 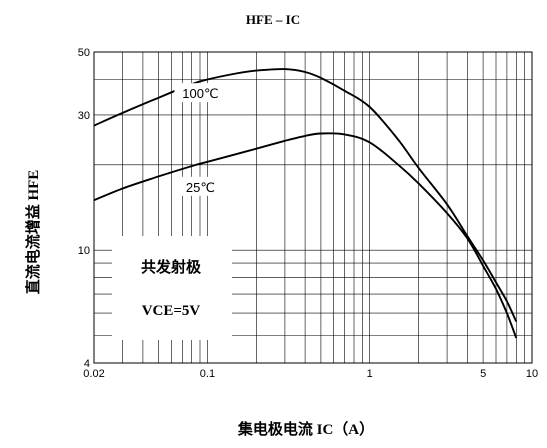 I want to click on x-tick-label: 5, so click(x=483, y=374).